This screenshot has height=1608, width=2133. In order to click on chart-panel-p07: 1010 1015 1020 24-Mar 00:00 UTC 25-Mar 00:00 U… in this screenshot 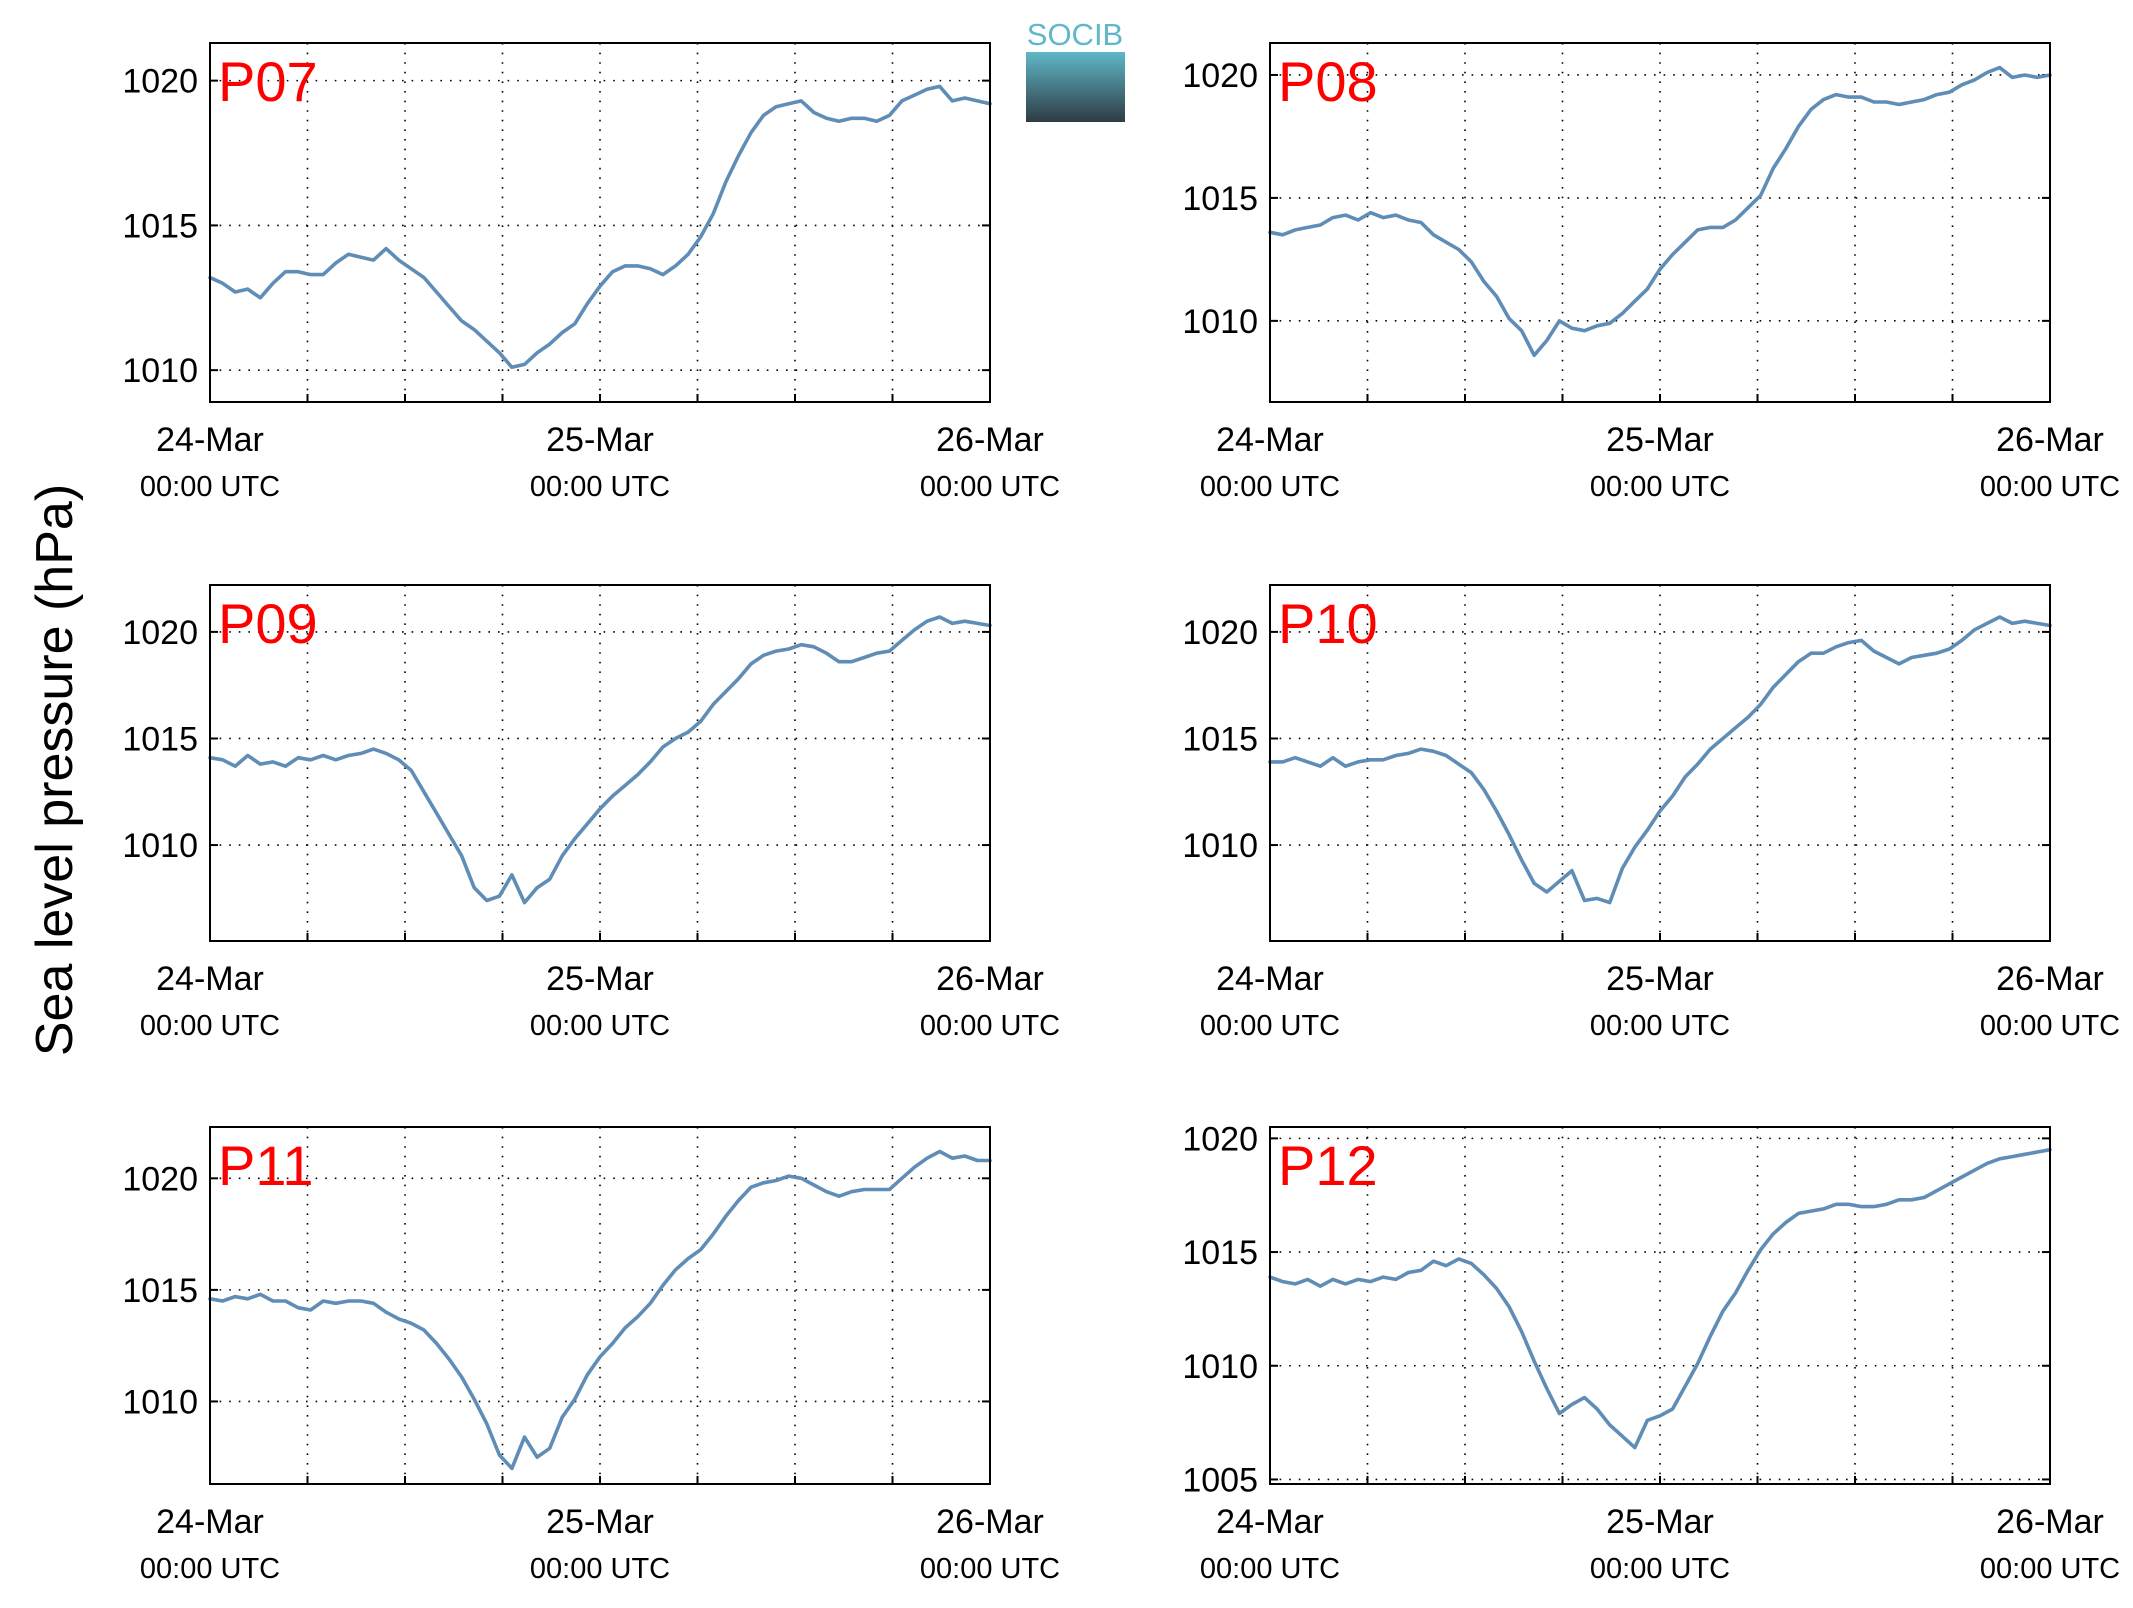, I will do `click(591, 272)`.